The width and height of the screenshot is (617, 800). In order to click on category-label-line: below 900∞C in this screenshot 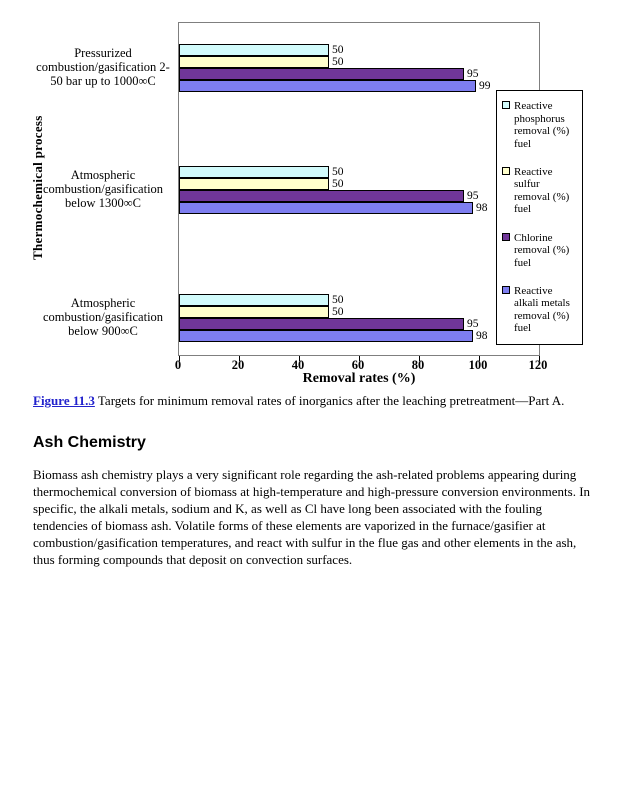, I will do `click(103, 331)`.